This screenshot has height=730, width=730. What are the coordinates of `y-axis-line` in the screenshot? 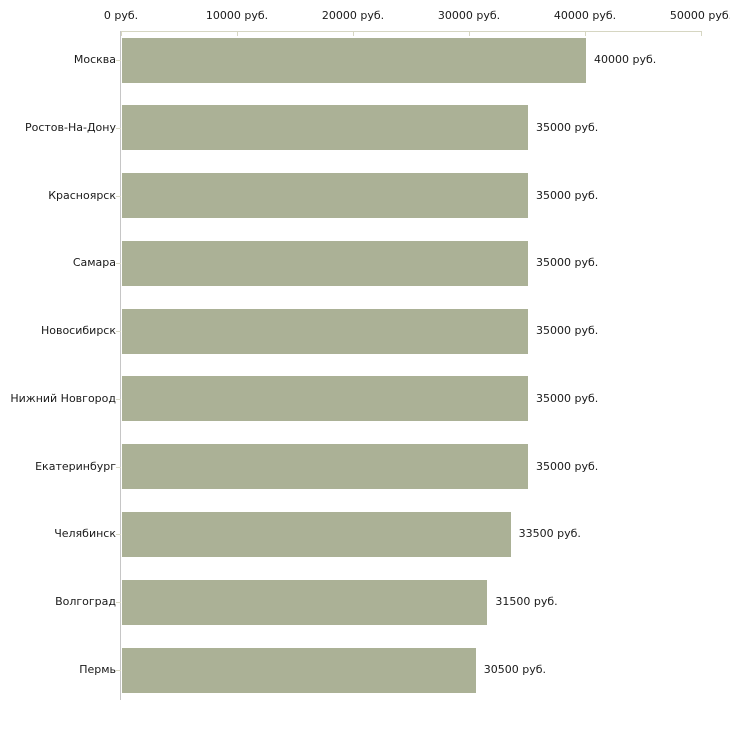 It's located at (120, 365).